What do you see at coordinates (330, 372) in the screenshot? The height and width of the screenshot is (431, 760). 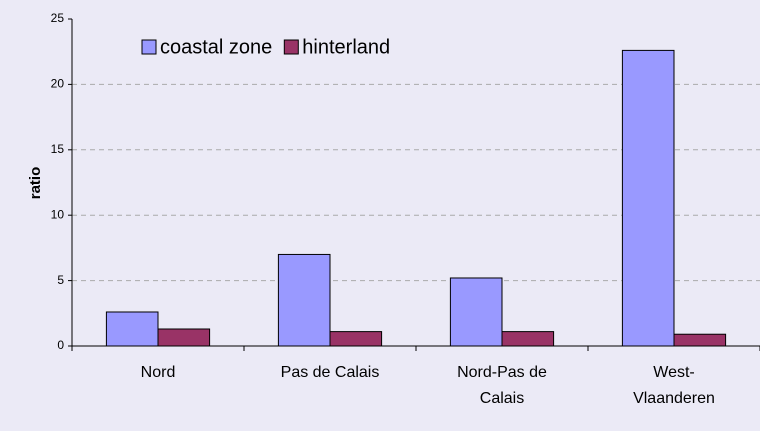 I see `x-tick-label: Pas de Calais` at bounding box center [330, 372].